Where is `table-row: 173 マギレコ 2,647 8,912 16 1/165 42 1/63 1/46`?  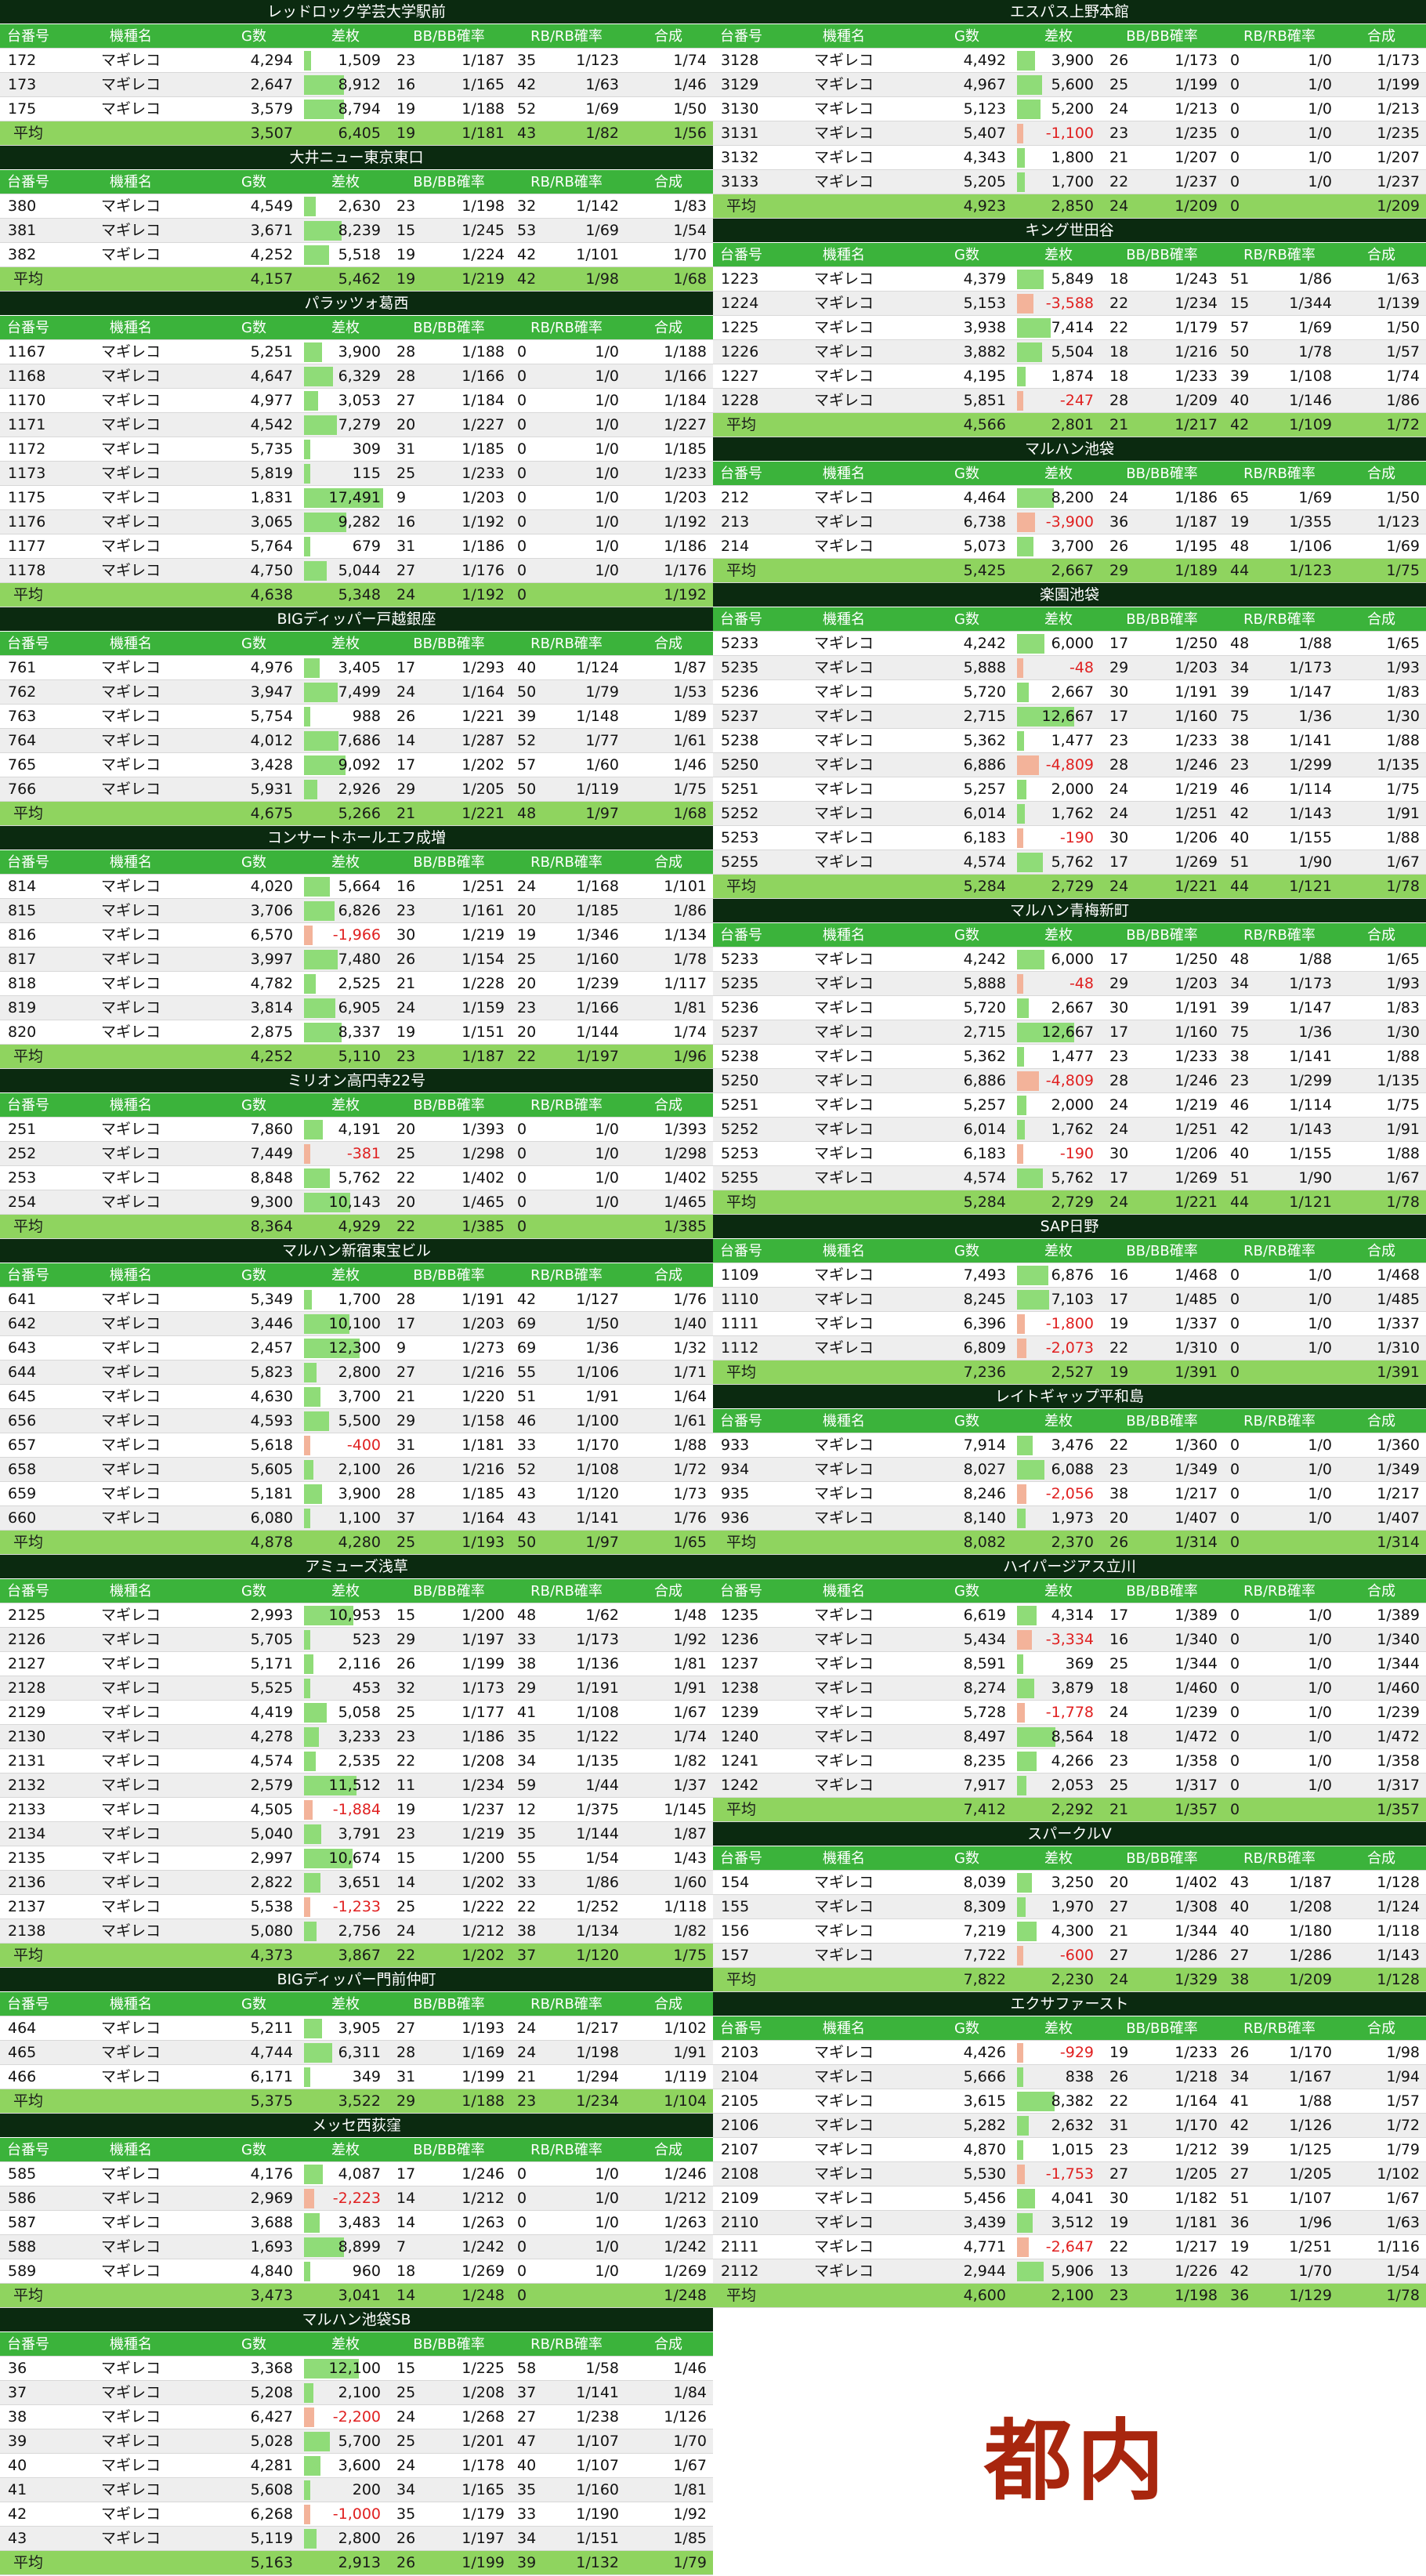
table-row: 173 マギレコ 2,647 8,912 16 1/165 42 1/63 1/46 is located at coordinates (356, 85).